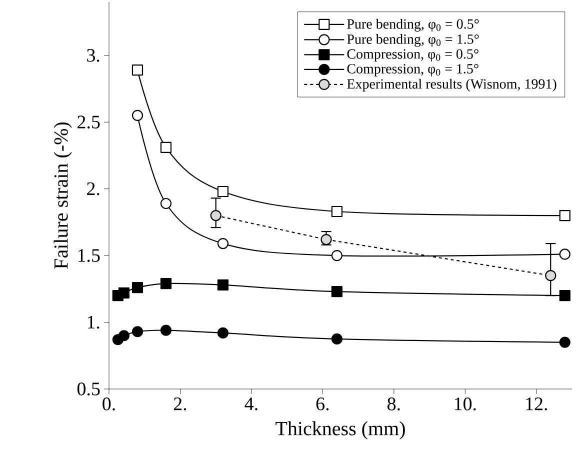 This screenshot has height=460, width=577. Describe the element at coordinates (63, 195) in the screenshot. I see `y-axis-title: Failure strain (-%)` at that location.